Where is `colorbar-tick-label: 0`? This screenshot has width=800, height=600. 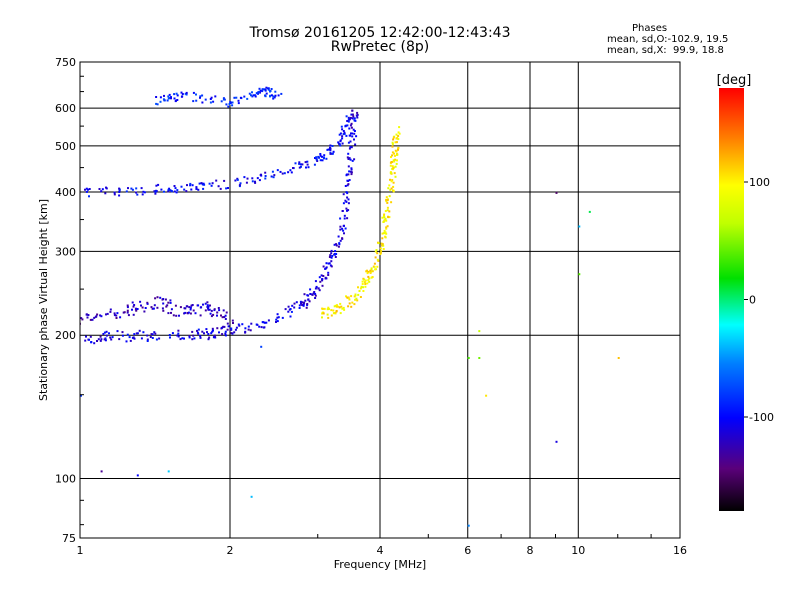
colorbar-tick-label: 0 is located at coordinates (752, 300).